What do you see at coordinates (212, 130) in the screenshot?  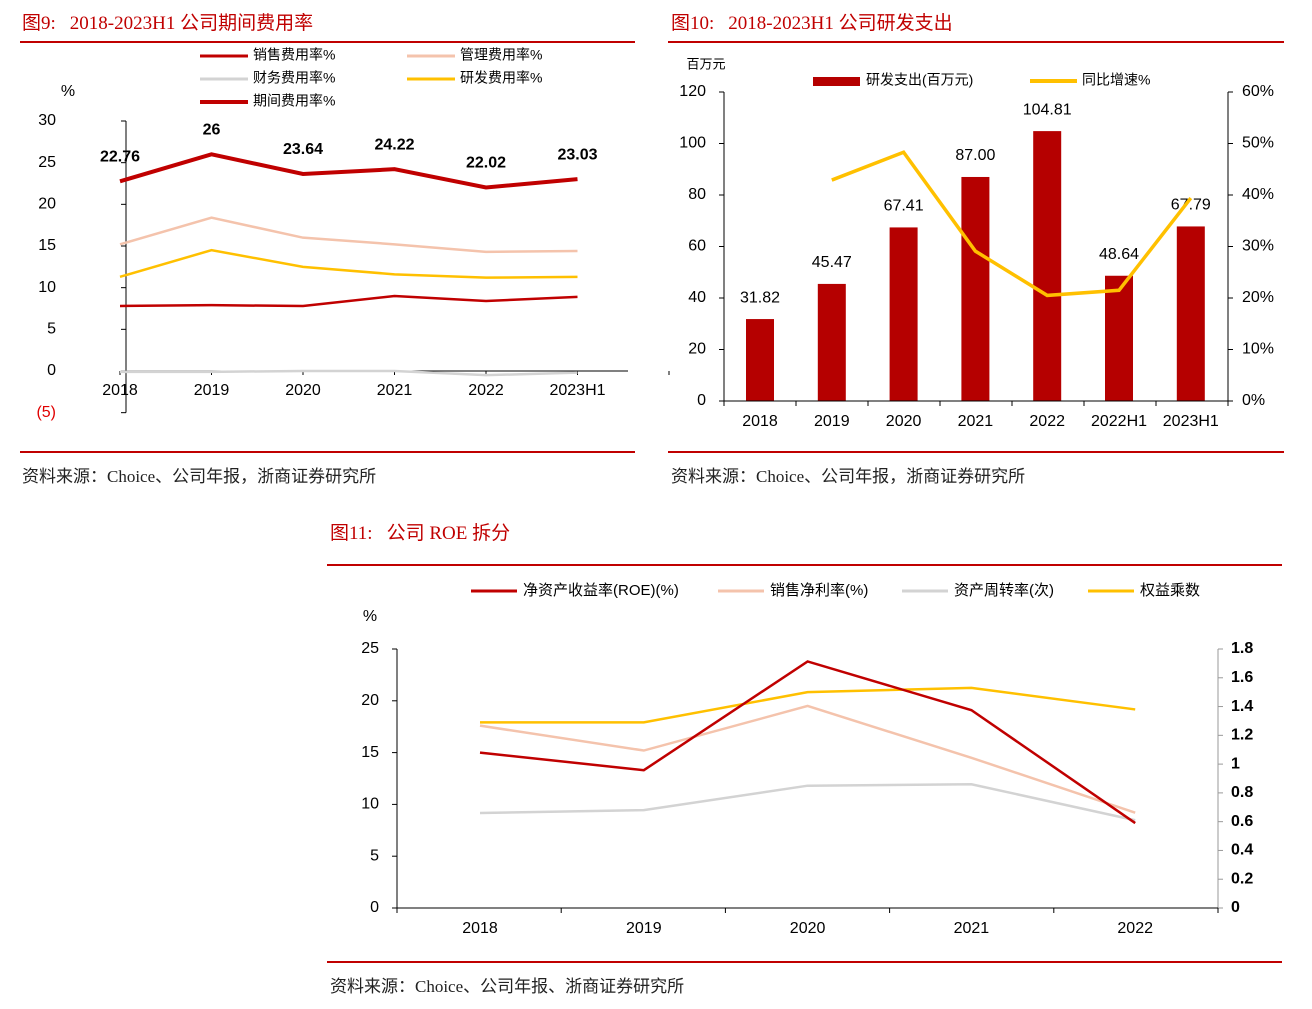 I see `data-label: 26` at bounding box center [212, 130].